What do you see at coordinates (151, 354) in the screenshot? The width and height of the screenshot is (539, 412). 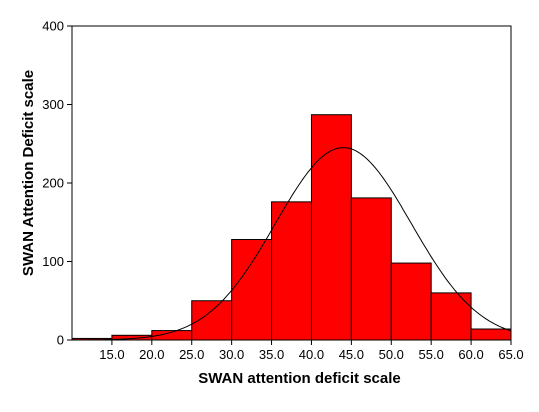 I see `x-tick-label: 20.0` at bounding box center [151, 354].